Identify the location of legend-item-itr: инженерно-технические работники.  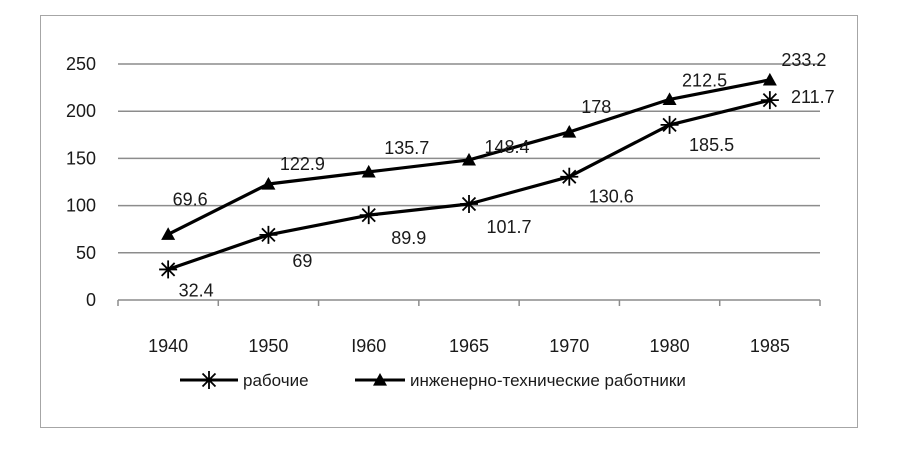
(520, 380).